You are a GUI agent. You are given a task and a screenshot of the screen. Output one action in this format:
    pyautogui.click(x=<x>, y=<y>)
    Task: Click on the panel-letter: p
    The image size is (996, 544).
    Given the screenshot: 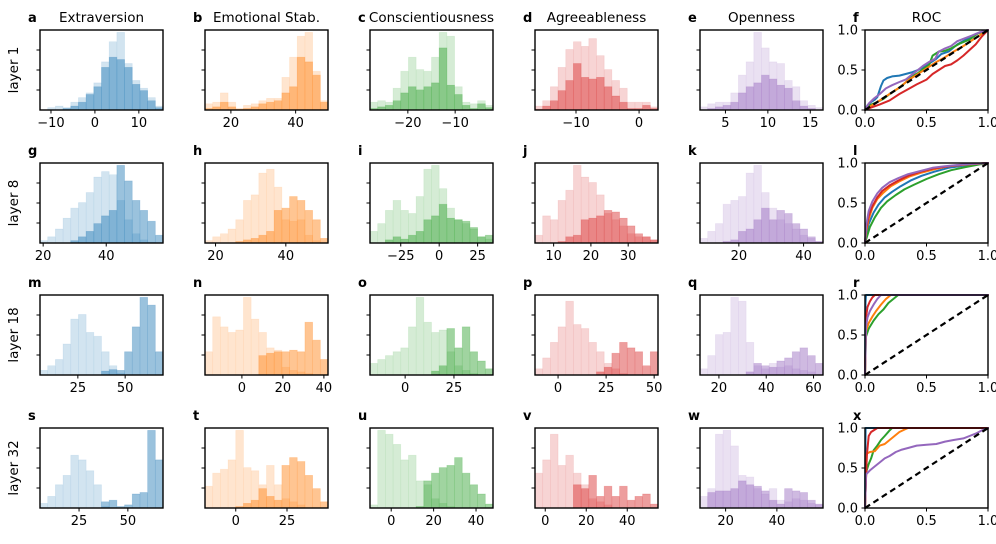 What is the action you would take?
    pyautogui.click(x=527, y=283)
    